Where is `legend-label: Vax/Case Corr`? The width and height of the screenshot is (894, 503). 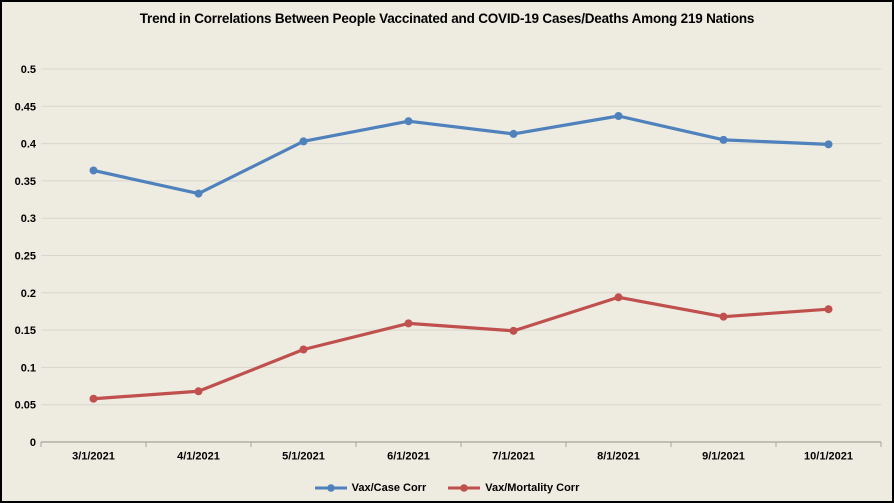
legend-label: Vax/Case Corr is located at coordinates (389, 488).